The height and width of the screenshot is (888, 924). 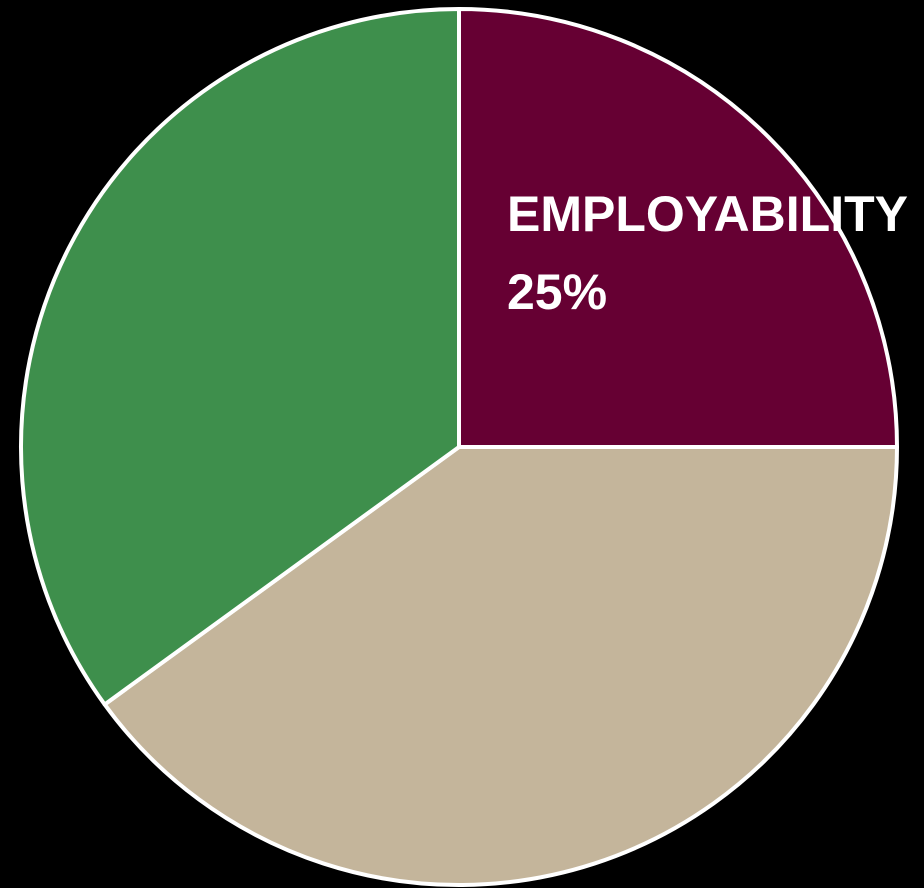 What do you see at coordinates (707, 253) in the screenshot?
I see `pie-labels: EMPLOYABILITY 25%` at bounding box center [707, 253].